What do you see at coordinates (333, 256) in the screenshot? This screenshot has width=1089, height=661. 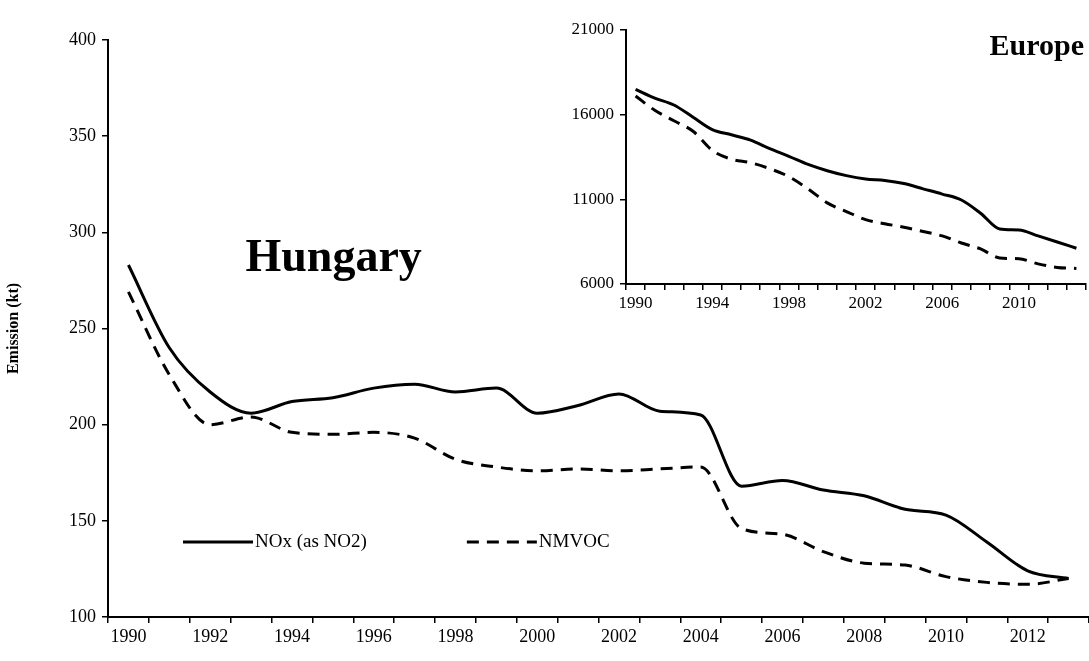 I see `text: Hungary` at bounding box center [333, 256].